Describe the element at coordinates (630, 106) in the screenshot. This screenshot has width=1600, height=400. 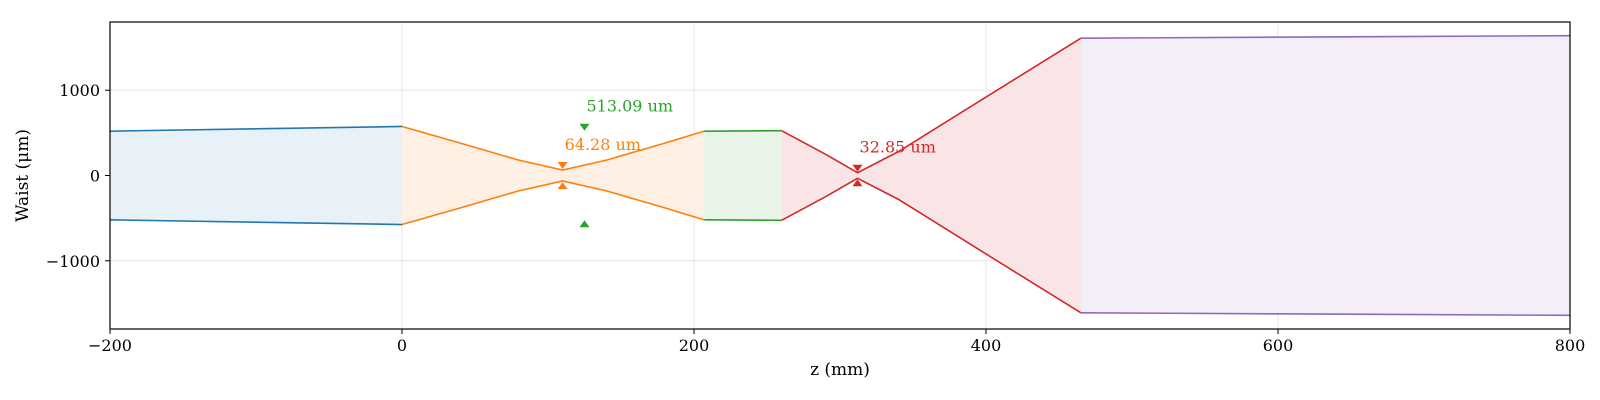
I see `waist-label-1: 513.09 um` at that location.